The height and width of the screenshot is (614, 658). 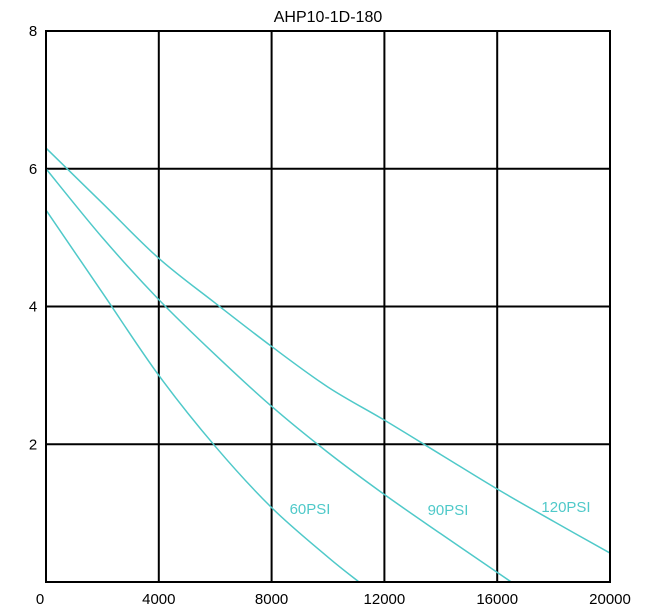 What do you see at coordinates (310, 509) in the screenshot?
I see `series-label: 60PSI` at bounding box center [310, 509].